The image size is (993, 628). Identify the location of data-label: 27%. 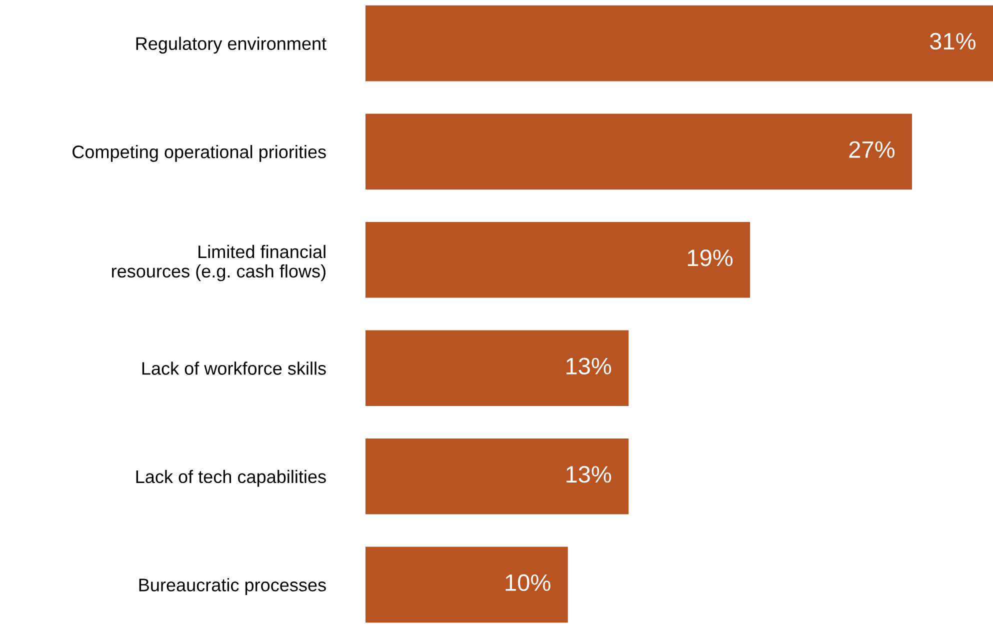
(872, 149).